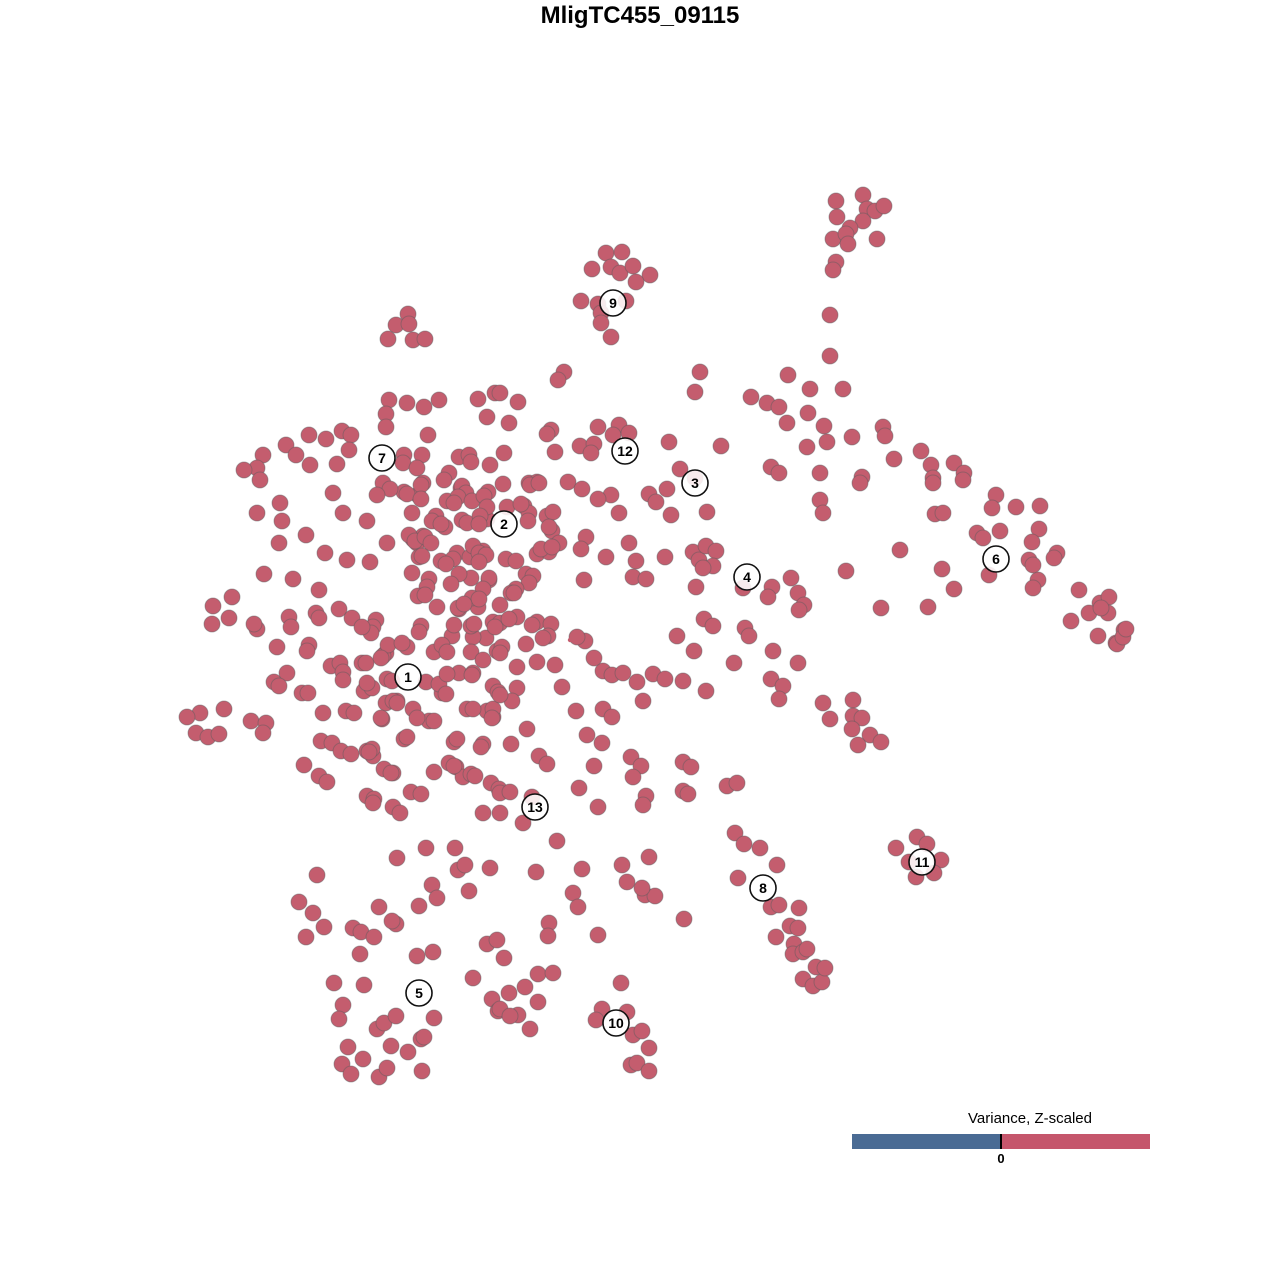 Image resolution: width=1280 pixels, height=1280 pixels. I want to click on cluster-label: 2, so click(504, 524).